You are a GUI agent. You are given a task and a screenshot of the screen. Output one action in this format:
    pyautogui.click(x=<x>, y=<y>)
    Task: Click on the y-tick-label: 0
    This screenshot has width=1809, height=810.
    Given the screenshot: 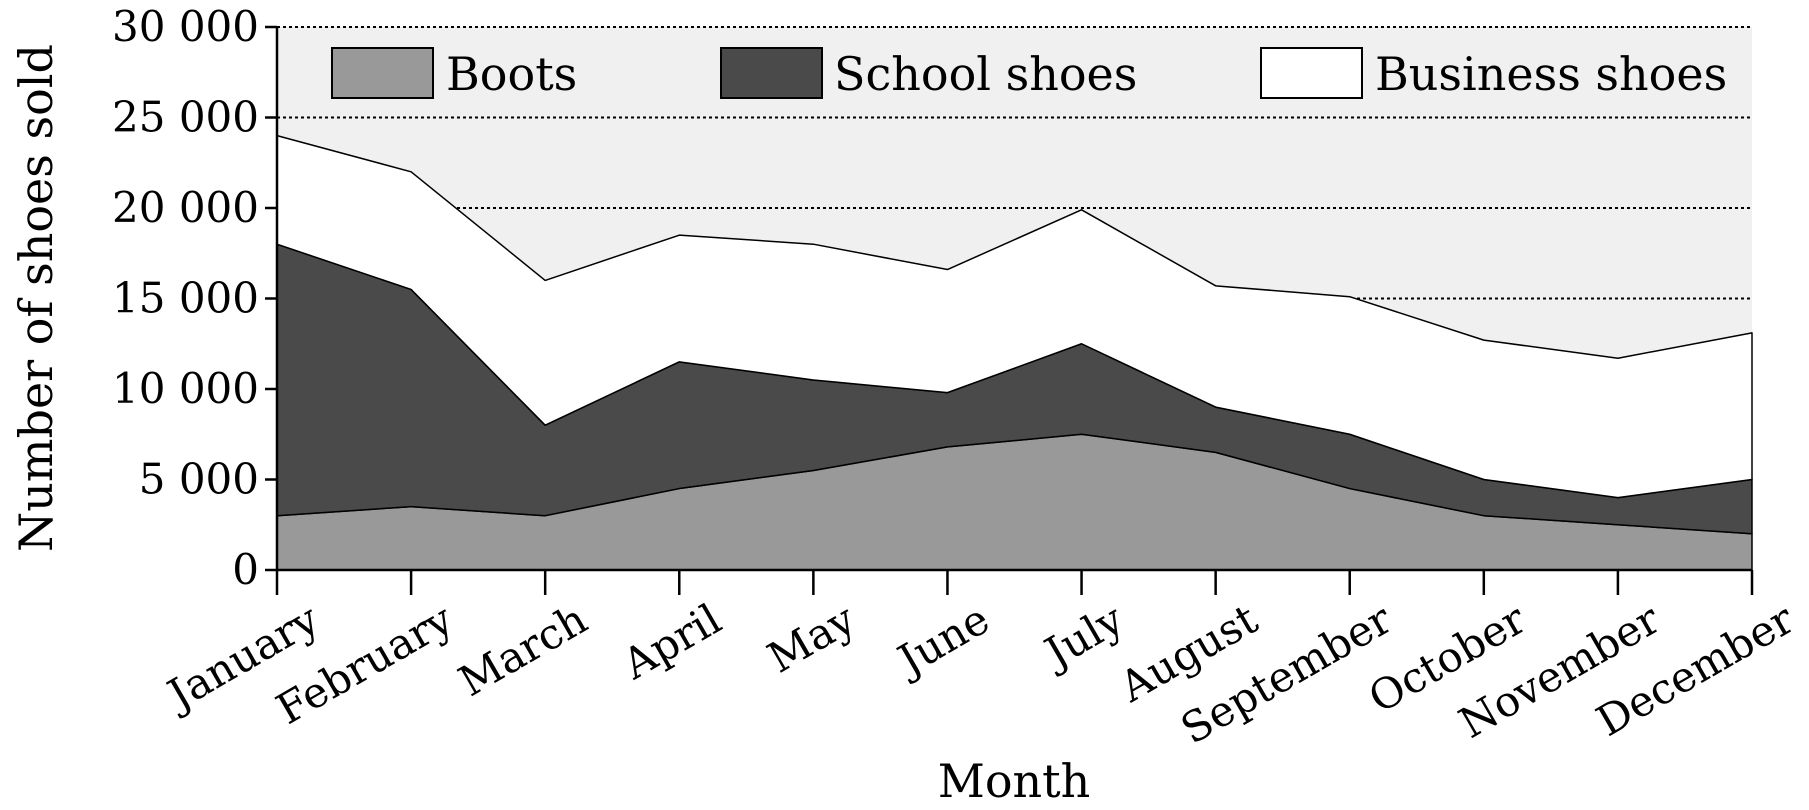 What is the action you would take?
    pyautogui.click(x=245, y=569)
    